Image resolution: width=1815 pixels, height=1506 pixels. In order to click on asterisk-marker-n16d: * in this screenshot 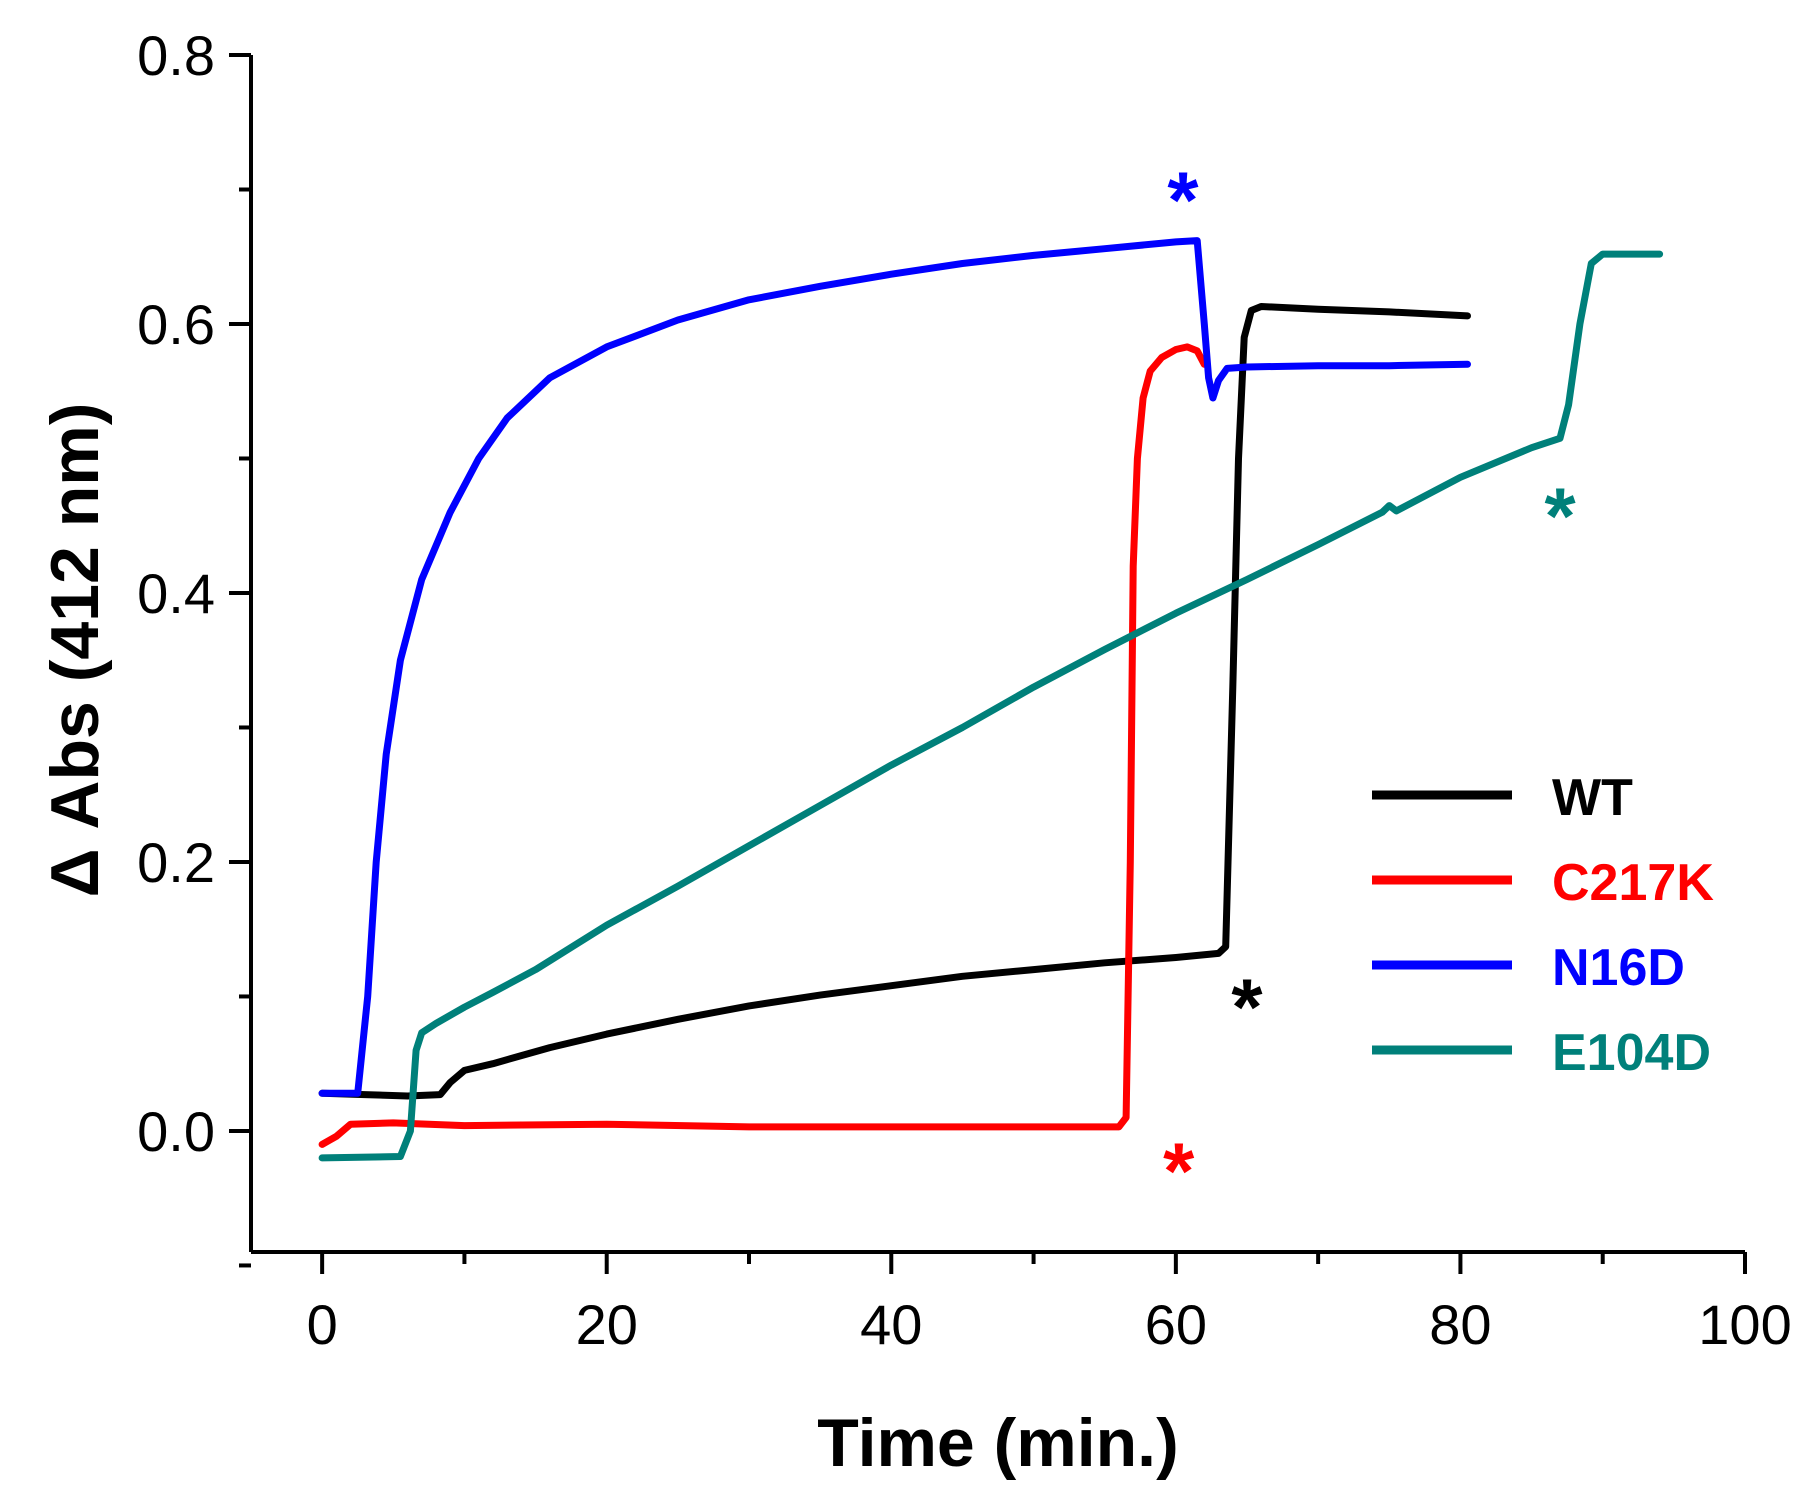, I will do `click(1183, 199)`.